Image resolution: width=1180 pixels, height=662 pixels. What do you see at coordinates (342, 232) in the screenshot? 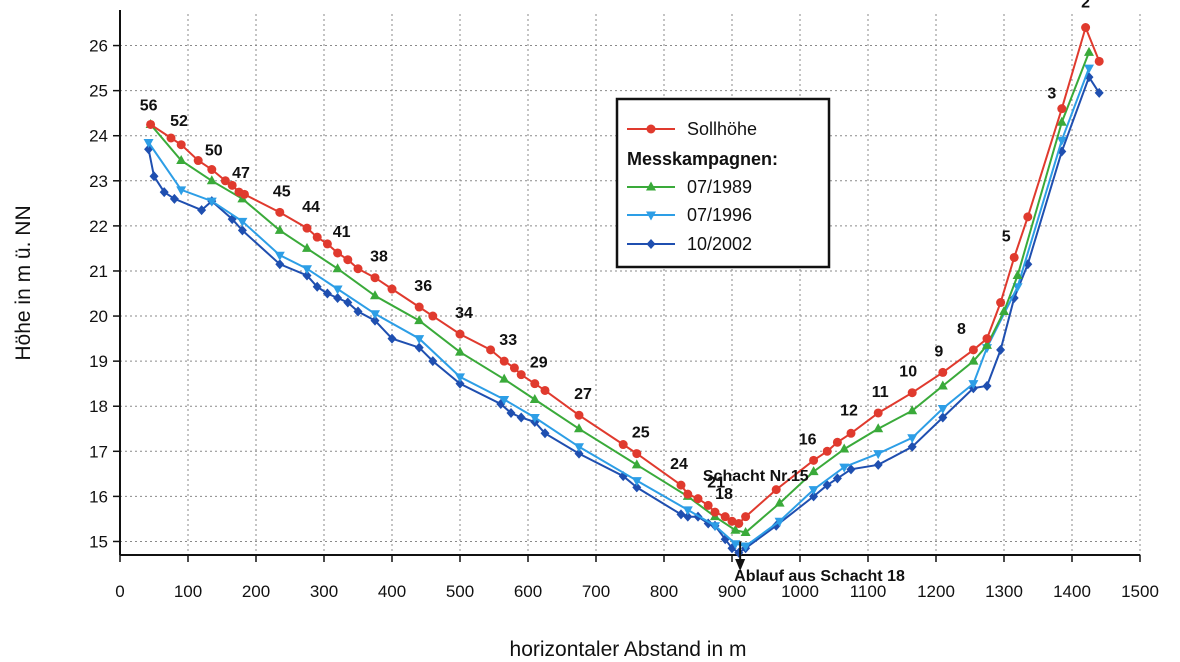
I see `annotation-label: 41` at bounding box center [342, 232].